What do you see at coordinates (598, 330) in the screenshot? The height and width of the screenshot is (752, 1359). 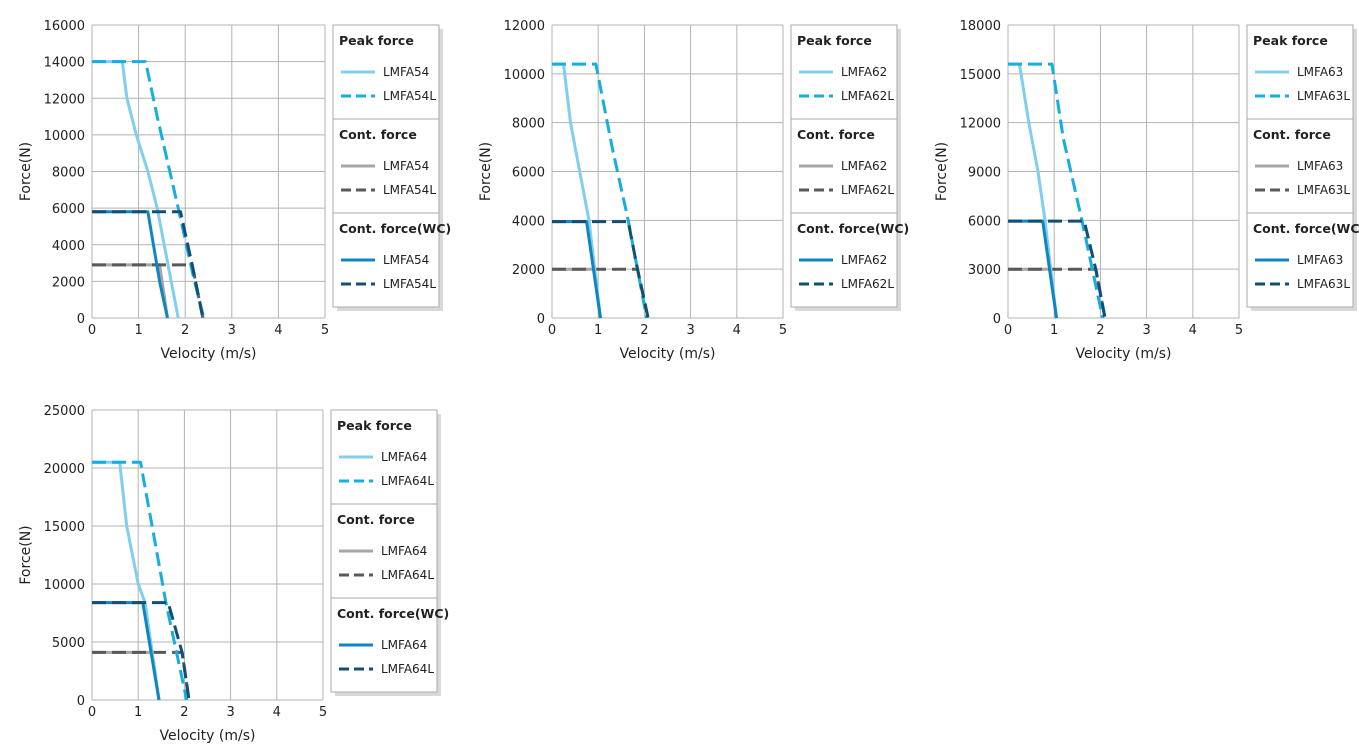 I see `x-tick-label: 1` at bounding box center [598, 330].